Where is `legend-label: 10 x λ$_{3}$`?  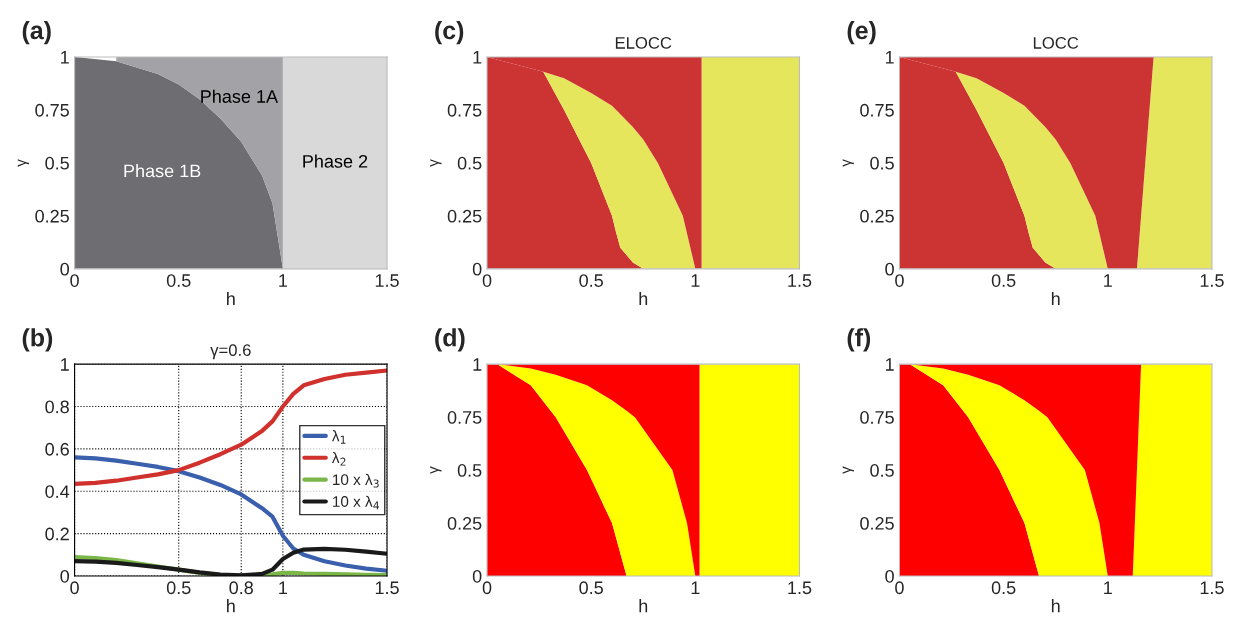 legend-label: 10 x λ$_{3}$ is located at coordinates (356, 480).